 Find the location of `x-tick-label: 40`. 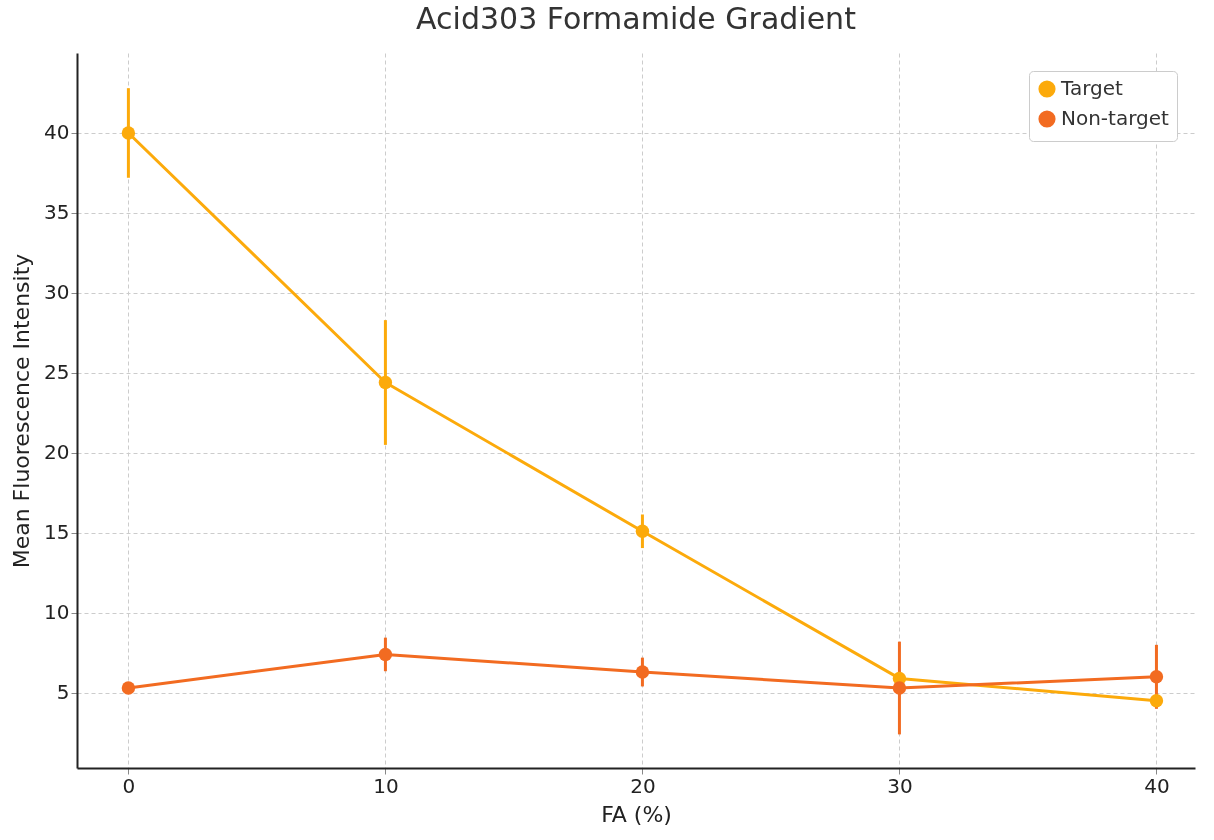

x-tick-label: 40 is located at coordinates (1157, 785).